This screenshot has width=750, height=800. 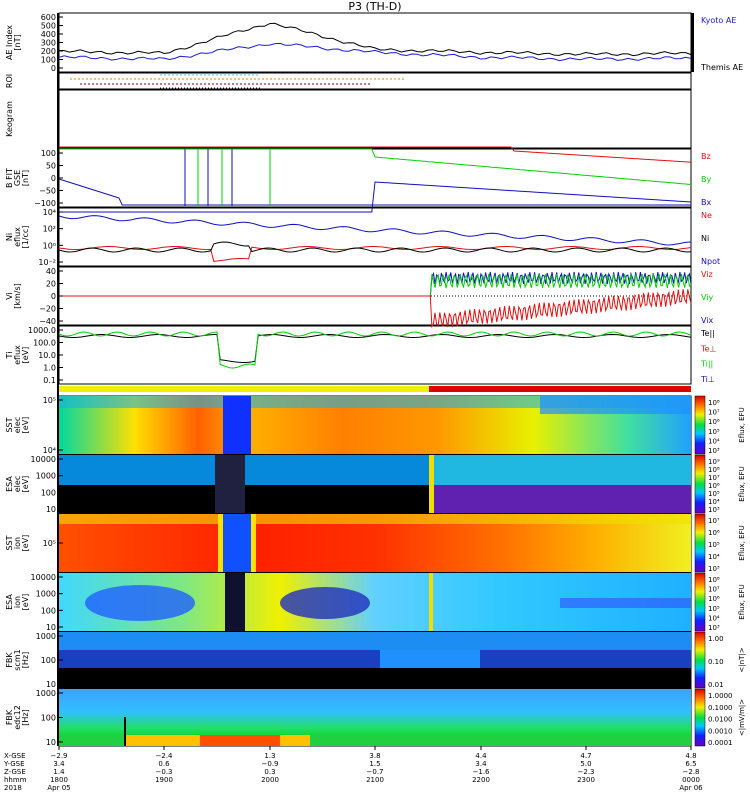 I want to click on ytick-ae: 200, so click(x=48, y=51).